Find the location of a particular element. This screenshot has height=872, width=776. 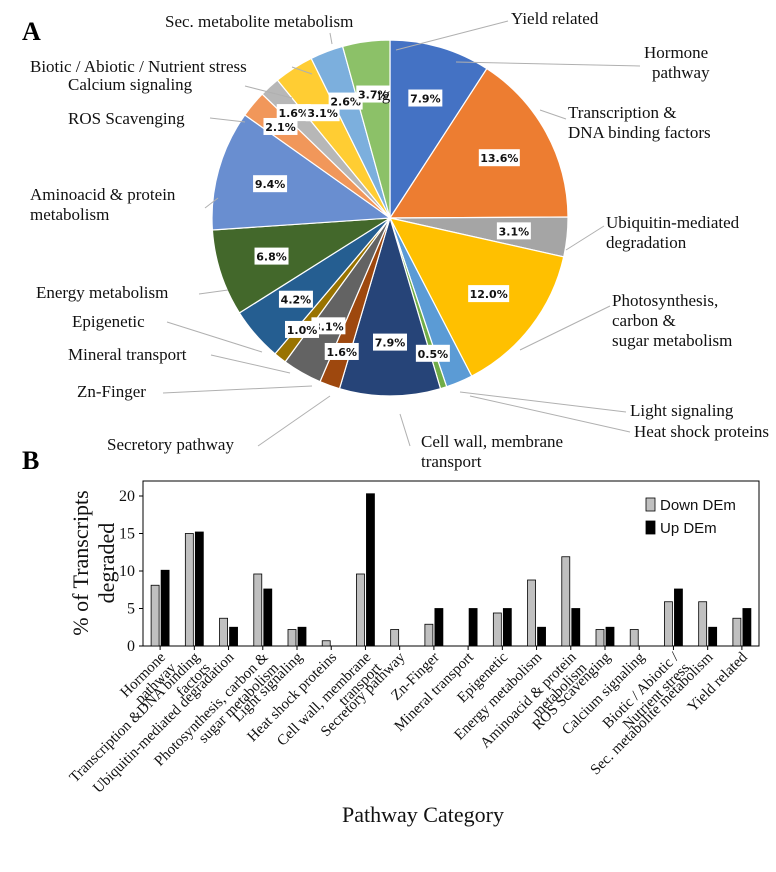

legend-label-up-dem: Up DEm is located at coordinates (688, 528).